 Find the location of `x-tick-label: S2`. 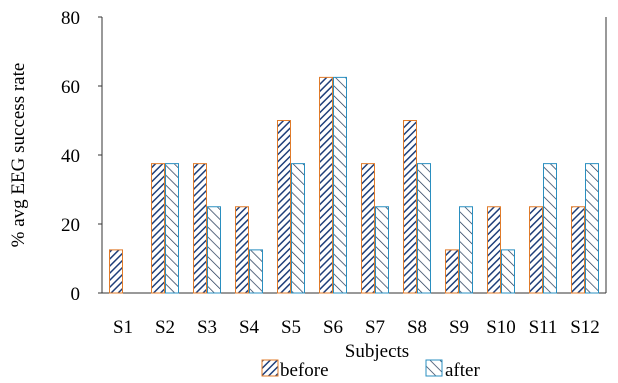

x-tick-label: S2 is located at coordinates (165, 327).